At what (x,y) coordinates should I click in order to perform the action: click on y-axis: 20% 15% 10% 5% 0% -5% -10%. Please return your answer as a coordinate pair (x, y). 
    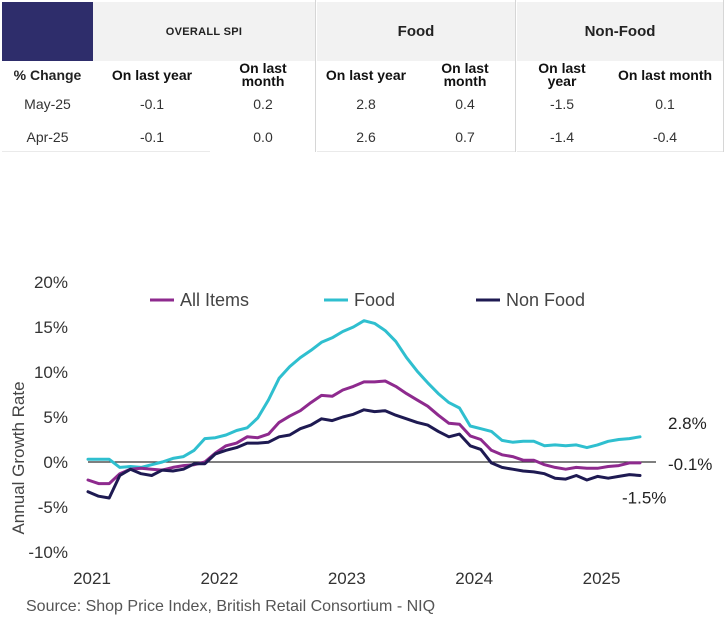
    Looking at the image, I should click on (48, 417).